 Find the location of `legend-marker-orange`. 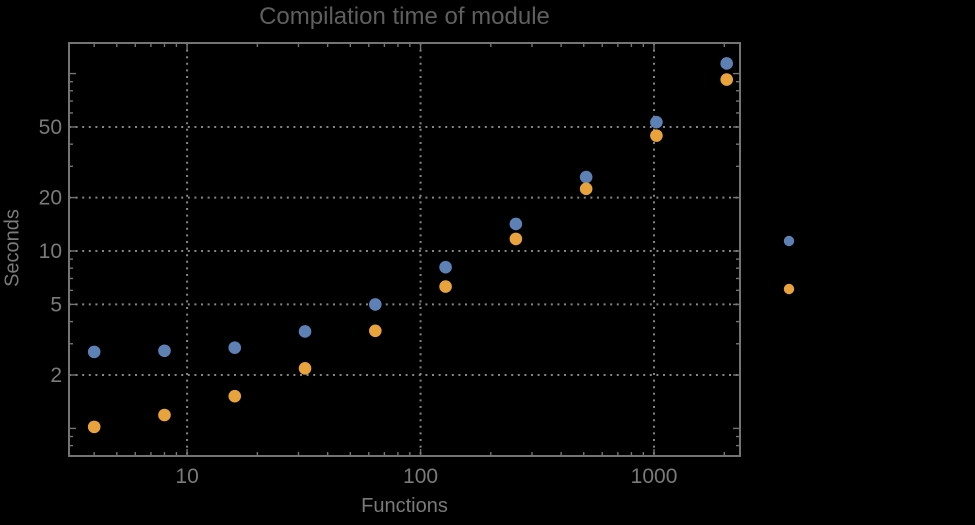

legend-marker-orange is located at coordinates (789, 289).